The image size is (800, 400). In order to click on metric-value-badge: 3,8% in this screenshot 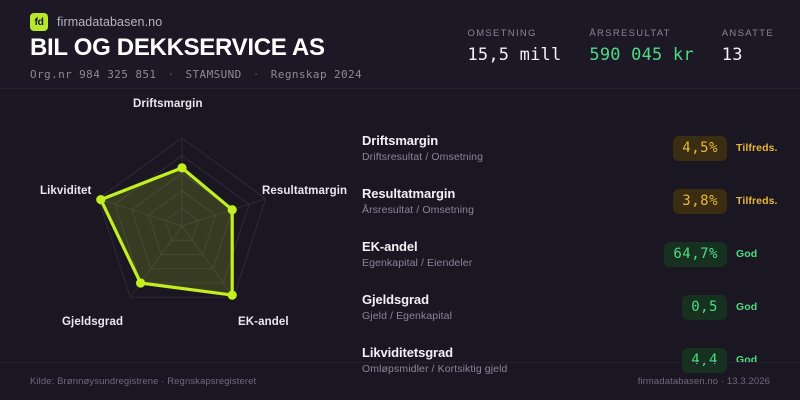, I will do `click(700, 201)`.